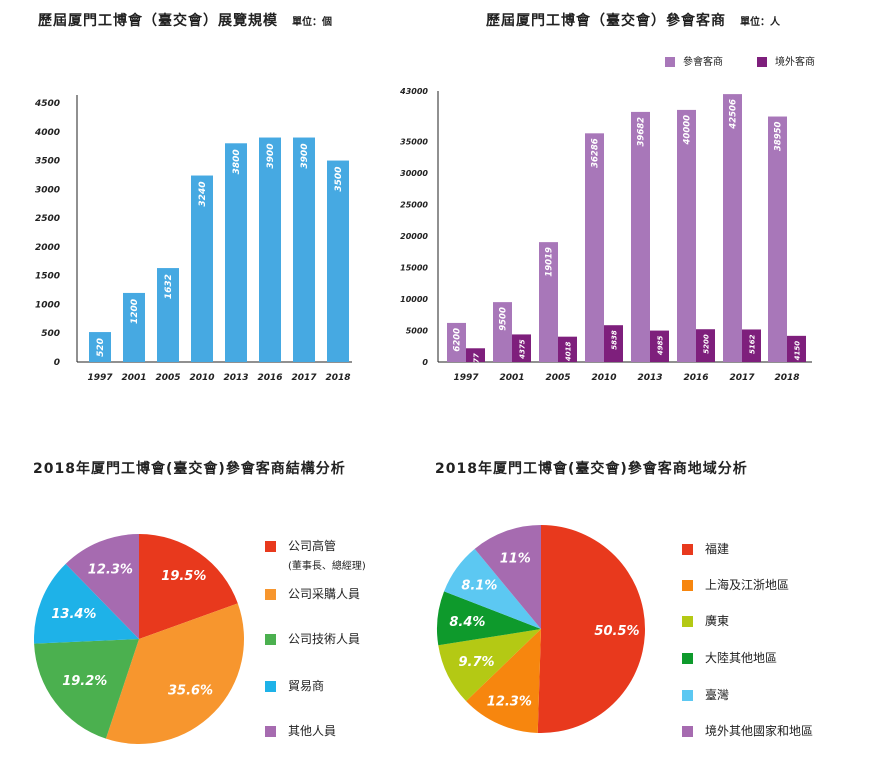  Describe the element at coordinates (686, 235) in the screenshot. I see `chart2-bar-participants-2016` at that location.